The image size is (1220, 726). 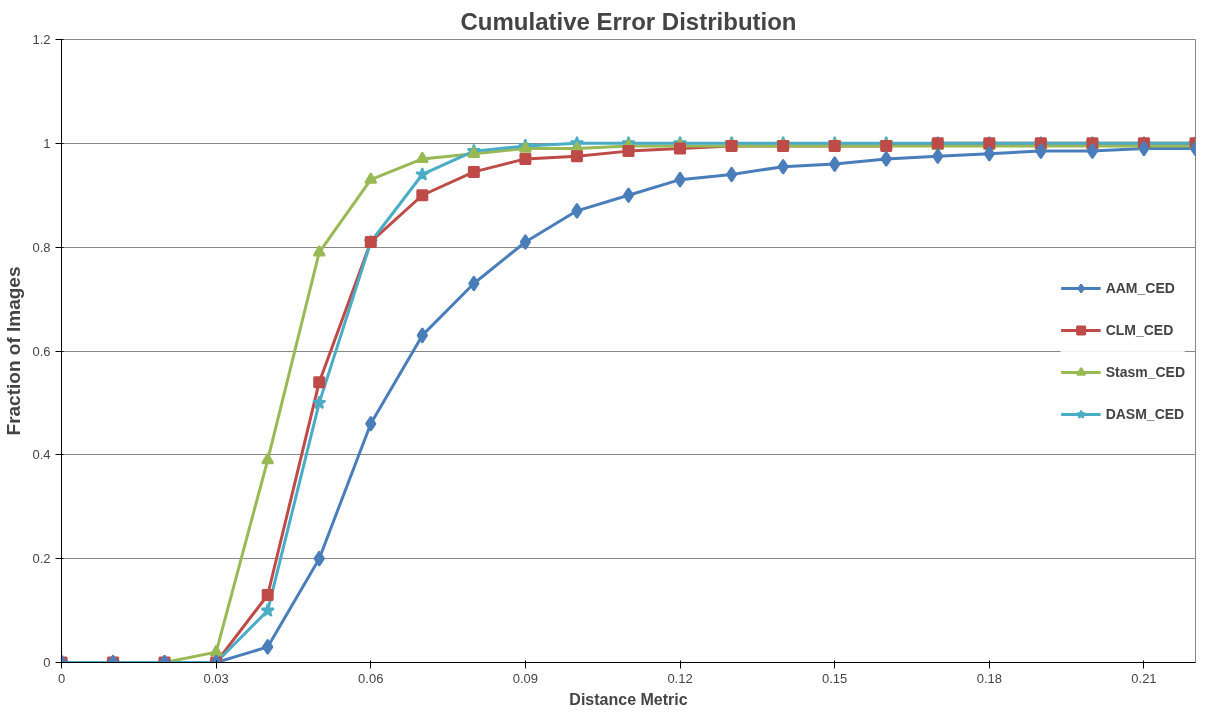 What do you see at coordinates (628, 699) in the screenshot?
I see `x-axis-title: Distance Metric` at bounding box center [628, 699].